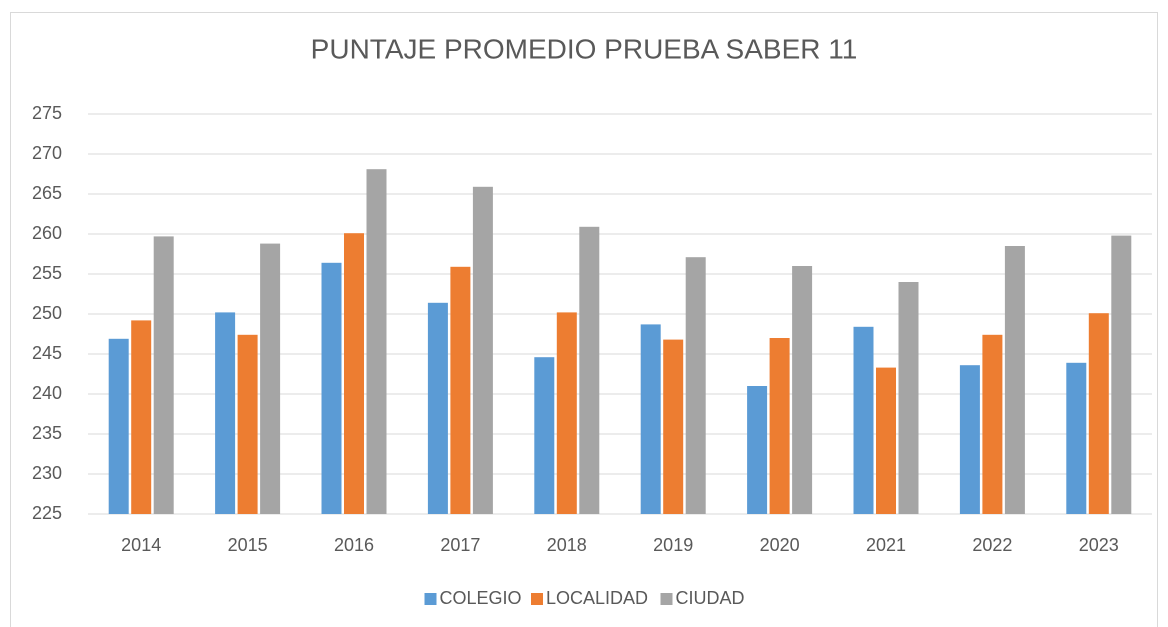  I want to click on x-tick-label: 2019, so click(673, 545).